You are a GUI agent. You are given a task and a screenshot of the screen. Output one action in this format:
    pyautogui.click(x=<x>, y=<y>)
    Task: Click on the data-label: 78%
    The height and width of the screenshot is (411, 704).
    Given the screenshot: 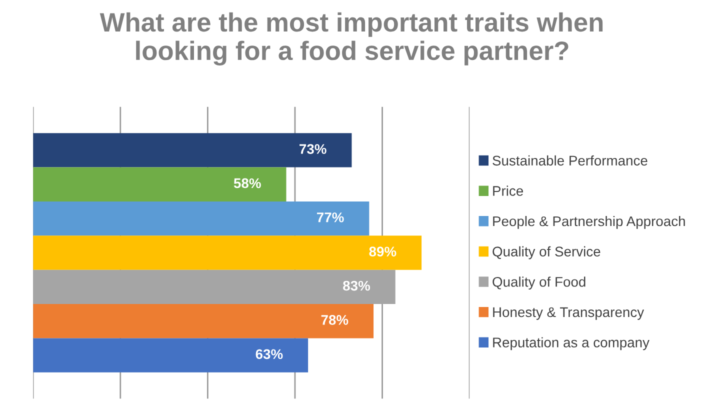 What is the action you would take?
    pyautogui.click(x=334, y=320)
    